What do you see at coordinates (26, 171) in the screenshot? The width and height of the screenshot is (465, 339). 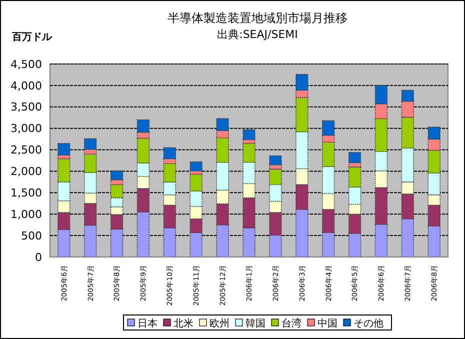 I see `y-tick-label: 2,000` at bounding box center [26, 171].